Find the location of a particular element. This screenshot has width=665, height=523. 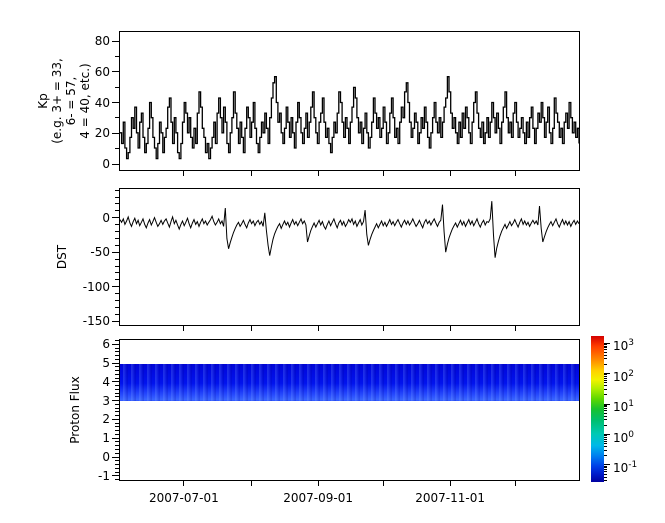

y-tick-label: 40 is located at coordinates (102, 102).